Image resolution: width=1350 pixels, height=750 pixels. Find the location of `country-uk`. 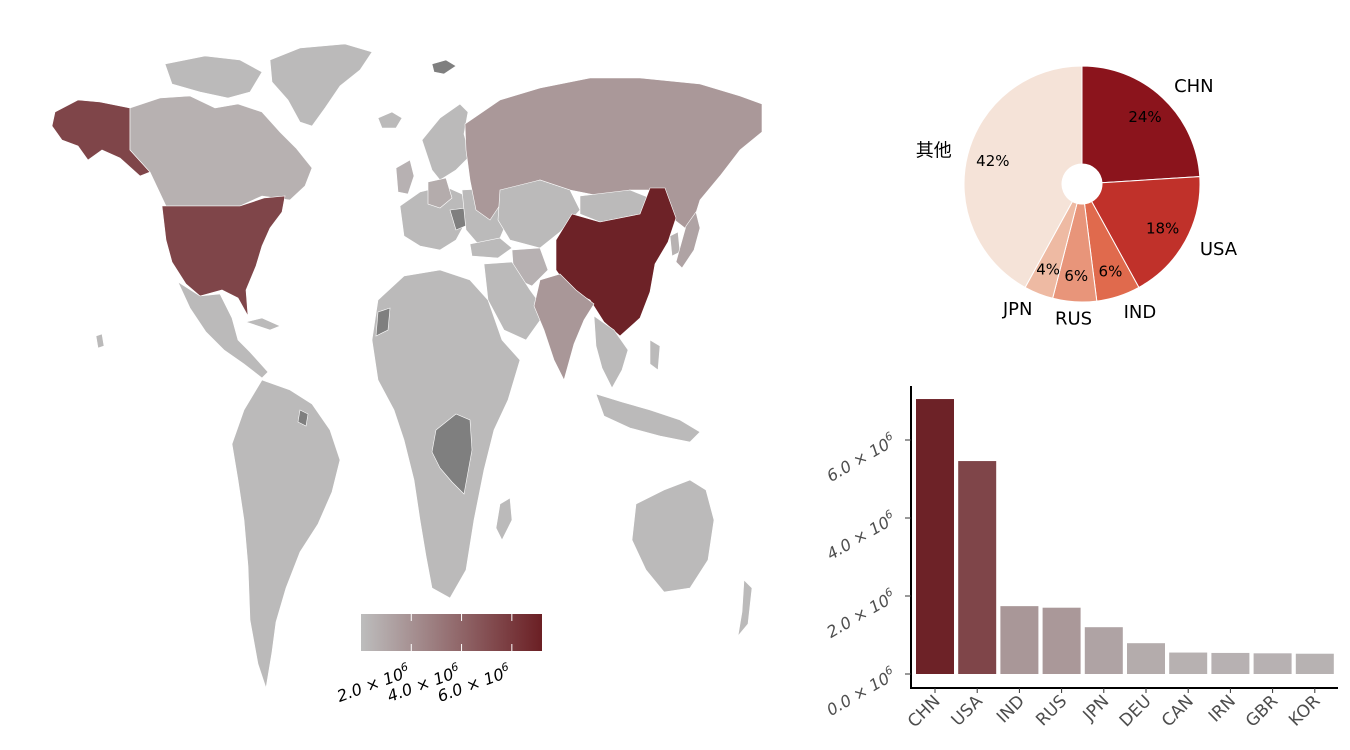

country-uk is located at coordinates (405, 177).